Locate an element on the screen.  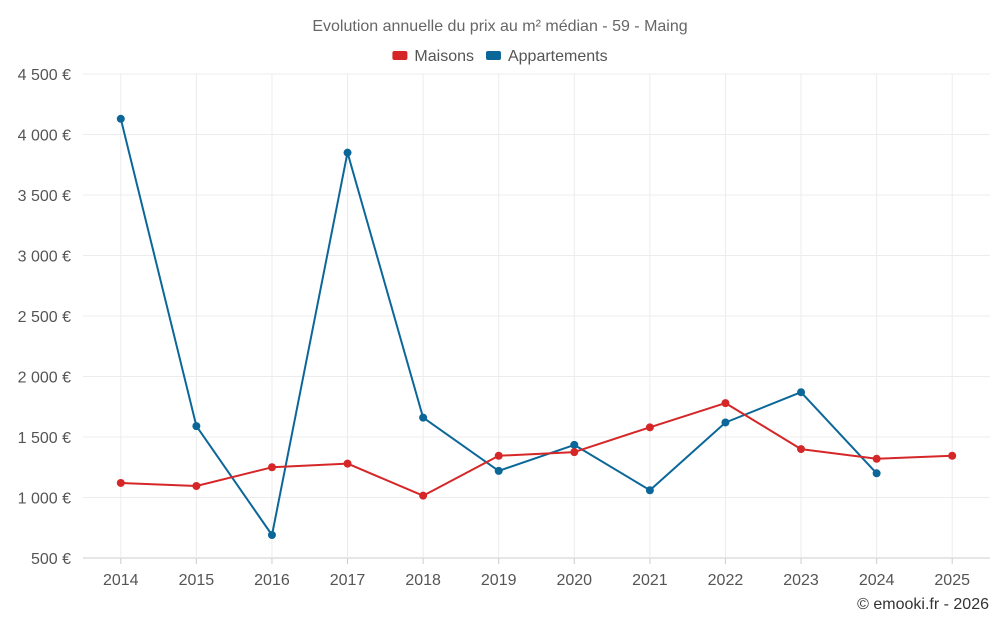
y-tick-label: 2 500 € is located at coordinates (44, 317).